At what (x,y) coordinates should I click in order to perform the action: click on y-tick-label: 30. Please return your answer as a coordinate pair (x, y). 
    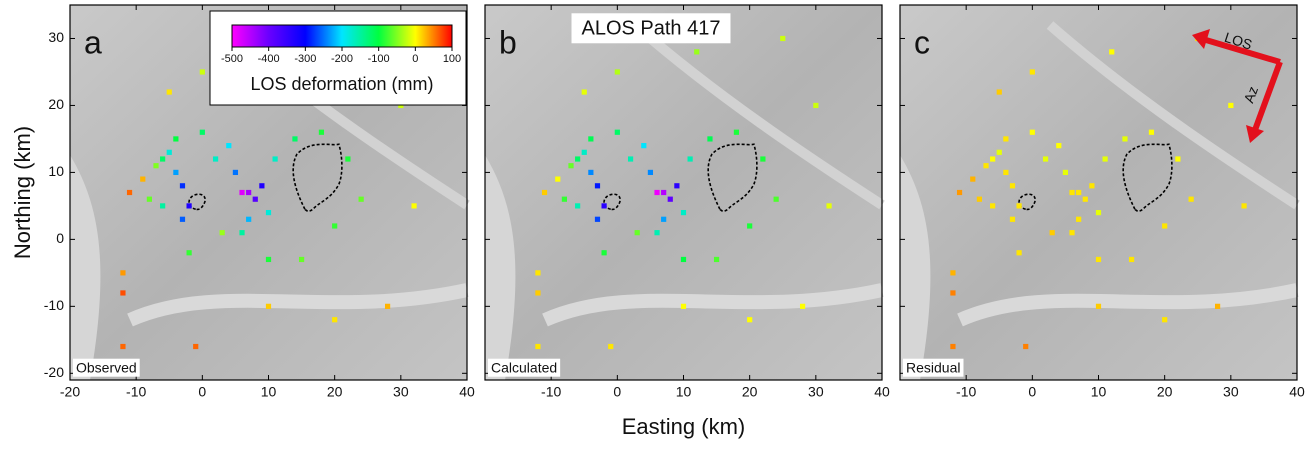
    Looking at the image, I should click on (56, 37).